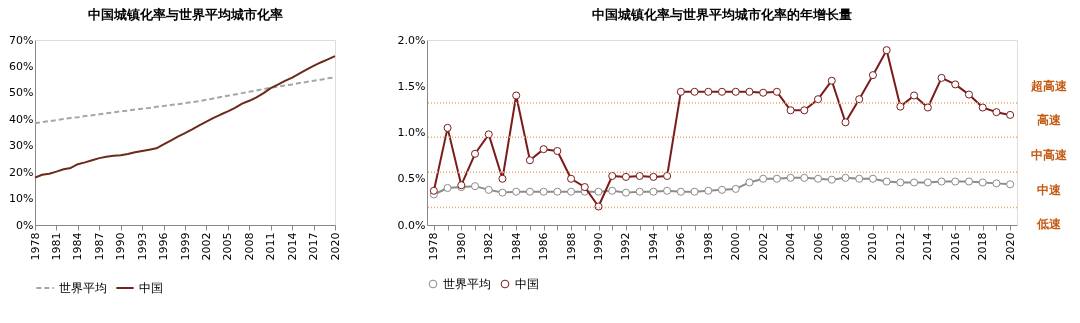  What do you see at coordinates (571, 246) in the screenshot?
I see `x-tick-label: 1988` at bounding box center [571, 246].